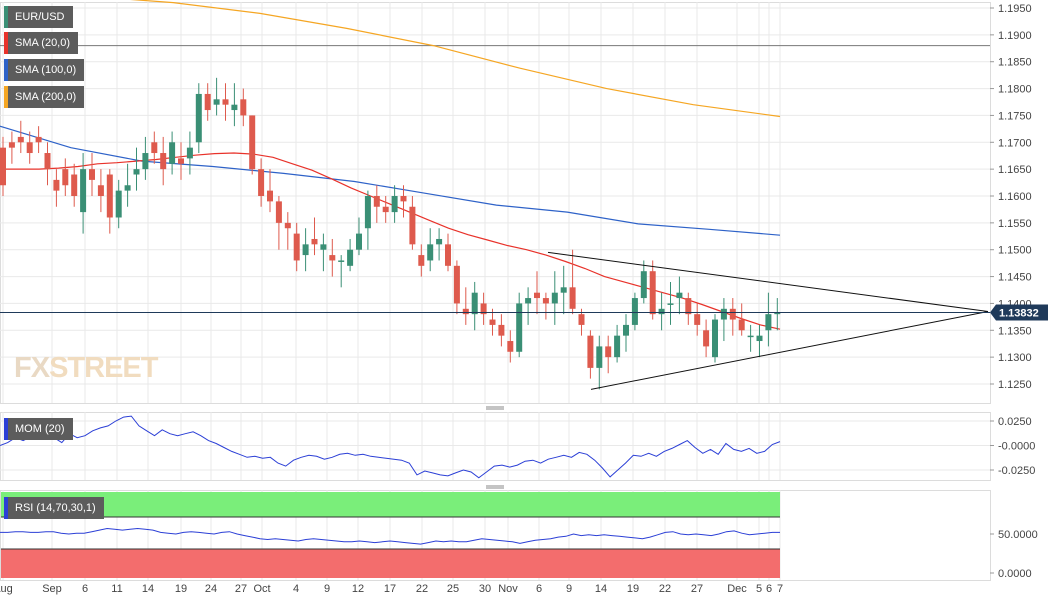 This screenshot has width=1061, height=601. What do you see at coordinates (1015, 143) in the screenshot?
I see `y-tick-label: 1.1700` at bounding box center [1015, 143].